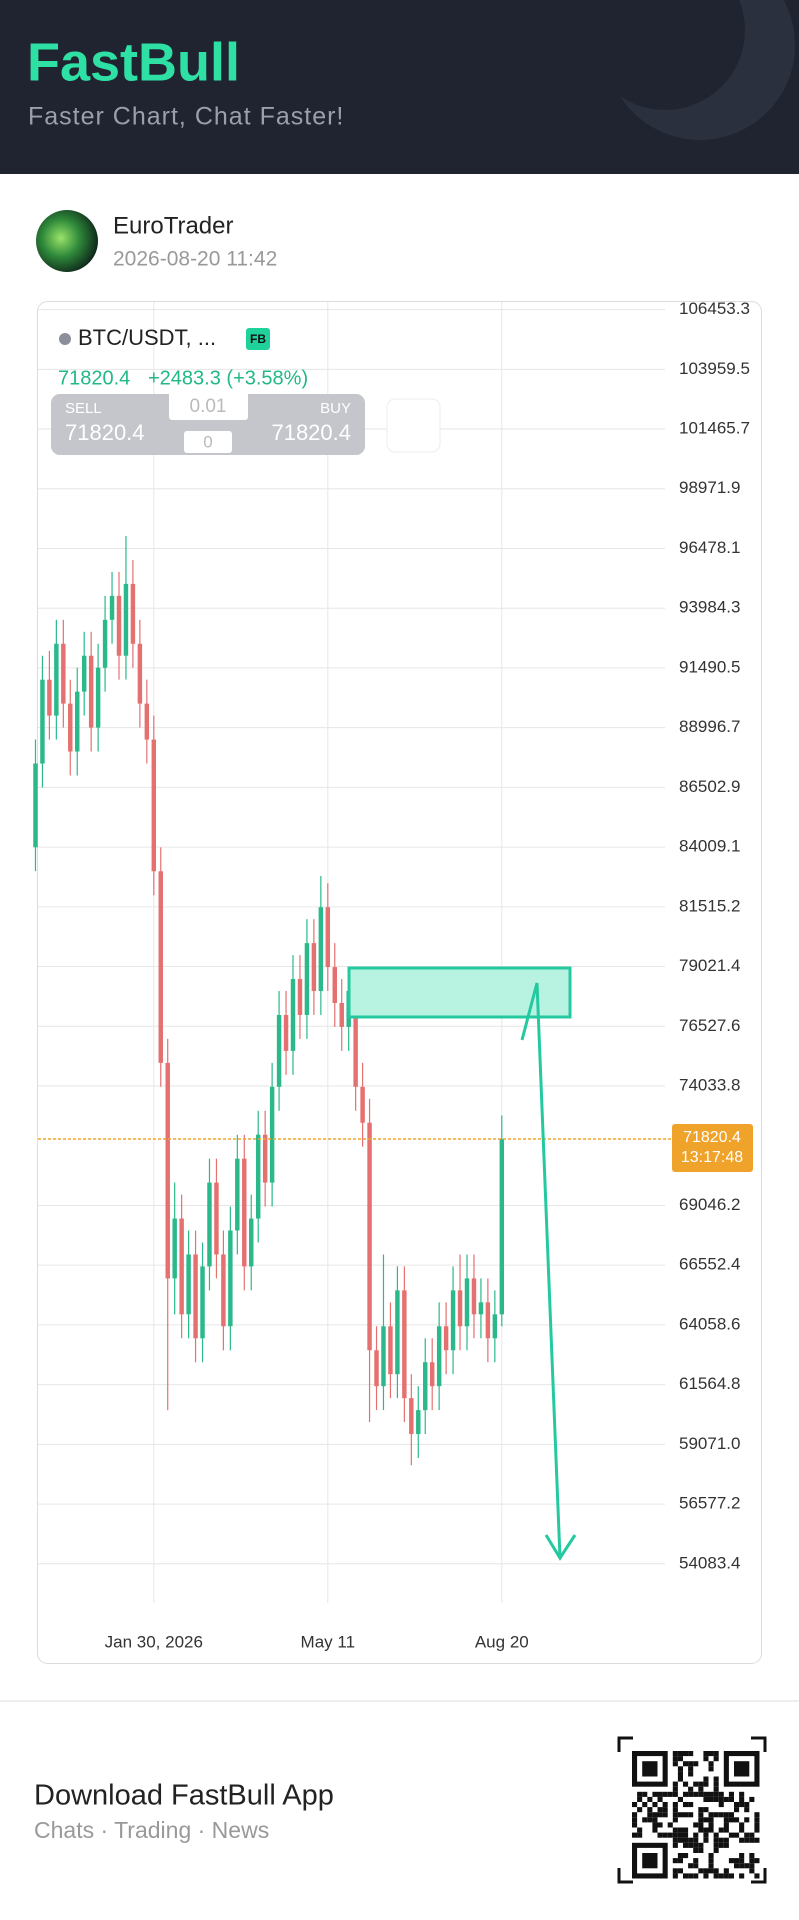  I want to click on y-tick-label: 61564.8, so click(709, 1383).